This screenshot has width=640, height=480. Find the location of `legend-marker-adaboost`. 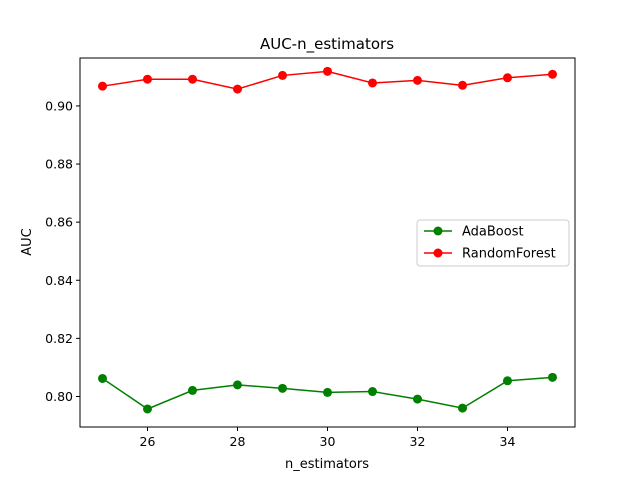

legend-marker-adaboost is located at coordinates (438, 231).